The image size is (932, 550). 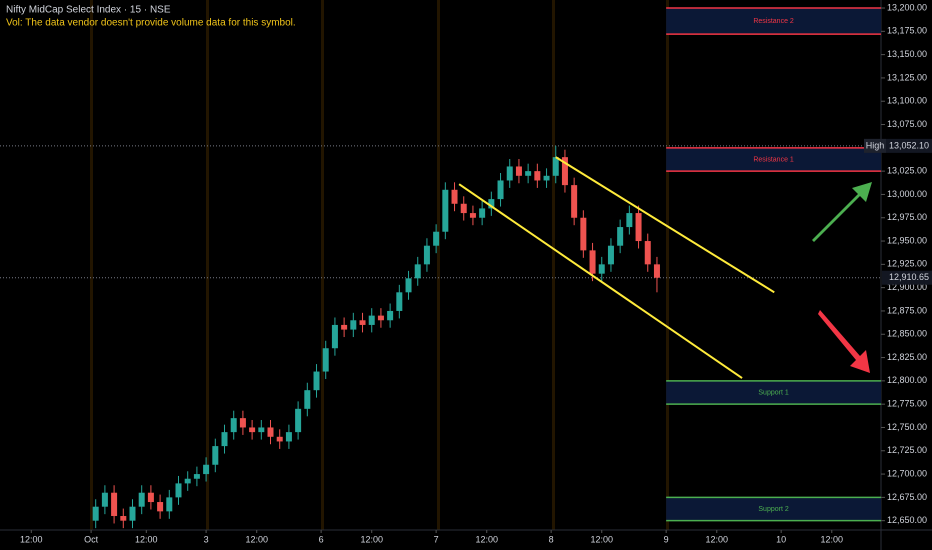 I want to click on y-tick-label: 12,775.00, so click(x=907, y=404).